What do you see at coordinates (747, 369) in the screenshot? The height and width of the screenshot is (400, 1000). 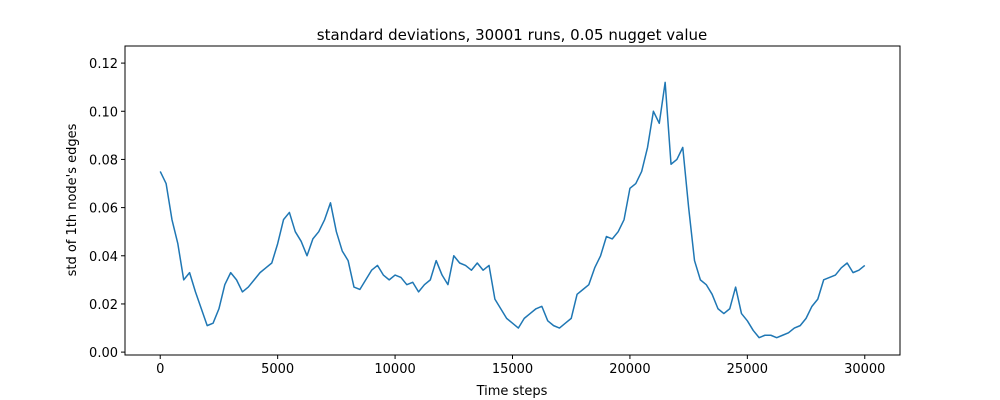 I see `x-tick-label: 25000` at bounding box center [747, 369].